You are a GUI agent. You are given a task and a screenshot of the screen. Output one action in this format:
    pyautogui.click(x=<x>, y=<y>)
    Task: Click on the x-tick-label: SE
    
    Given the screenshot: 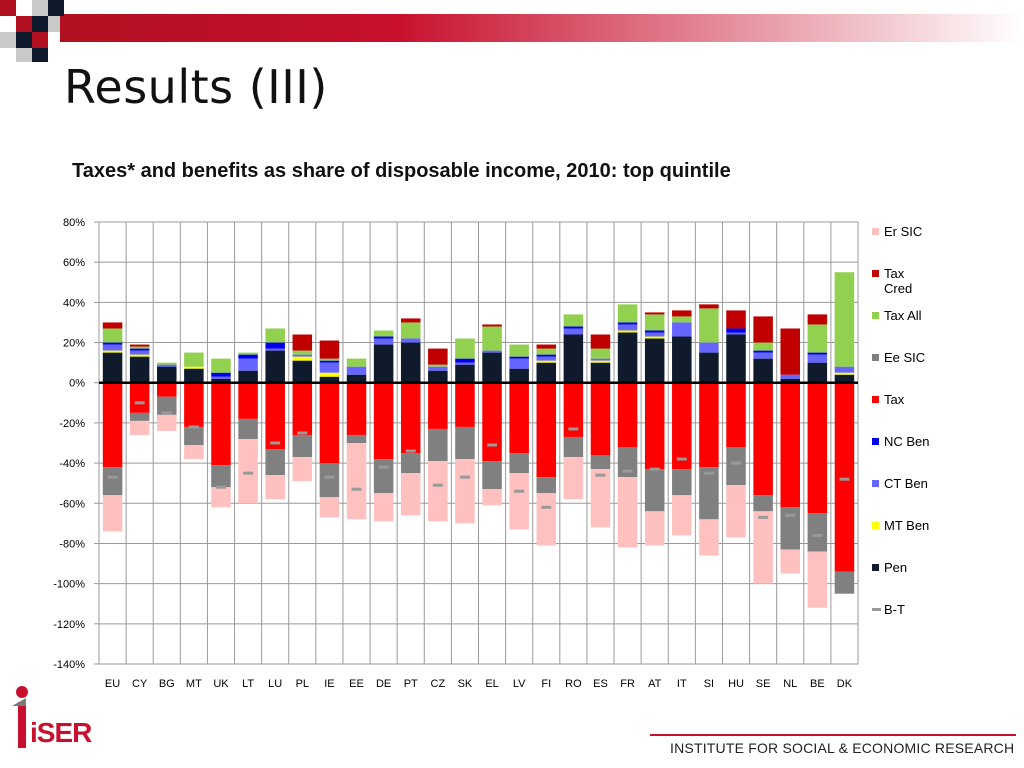 What is the action you would take?
    pyautogui.click(x=763, y=684)
    